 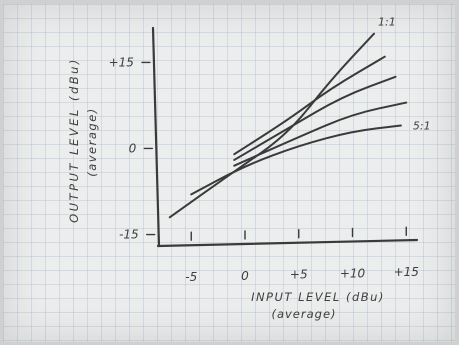 What do you see at coordinates (299, 275) in the screenshot?
I see `x-tick-label: +5` at bounding box center [299, 275].